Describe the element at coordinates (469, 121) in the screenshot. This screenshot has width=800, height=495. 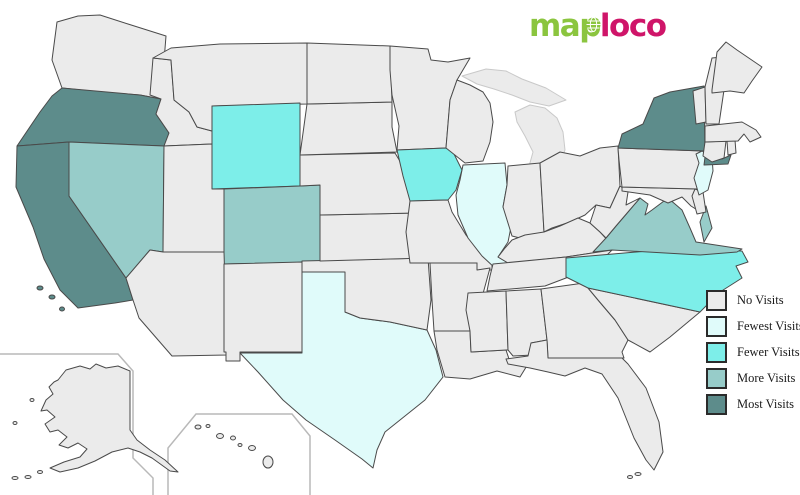
I see `state-wi` at that location.